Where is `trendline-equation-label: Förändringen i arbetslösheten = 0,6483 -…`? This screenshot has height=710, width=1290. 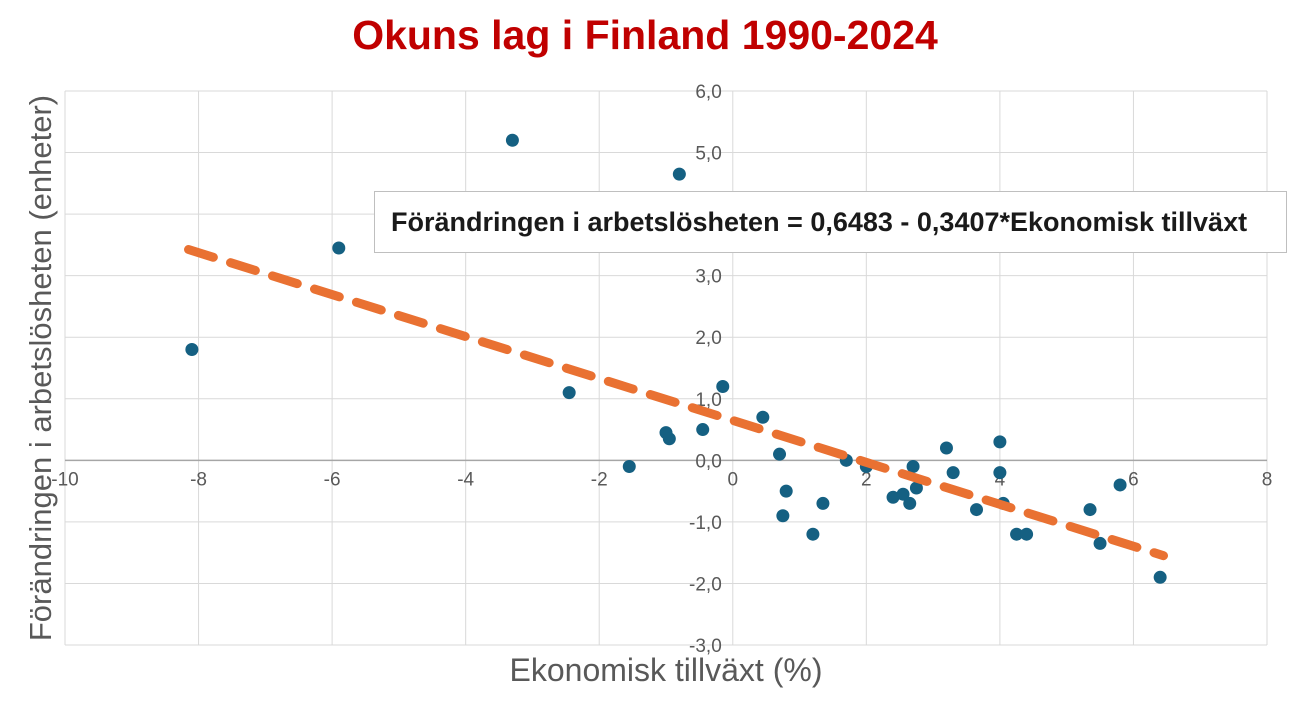
trendline-equation-label: Förändringen i arbetslösheten = 0,6483 -… is located at coordinates (819, 221).